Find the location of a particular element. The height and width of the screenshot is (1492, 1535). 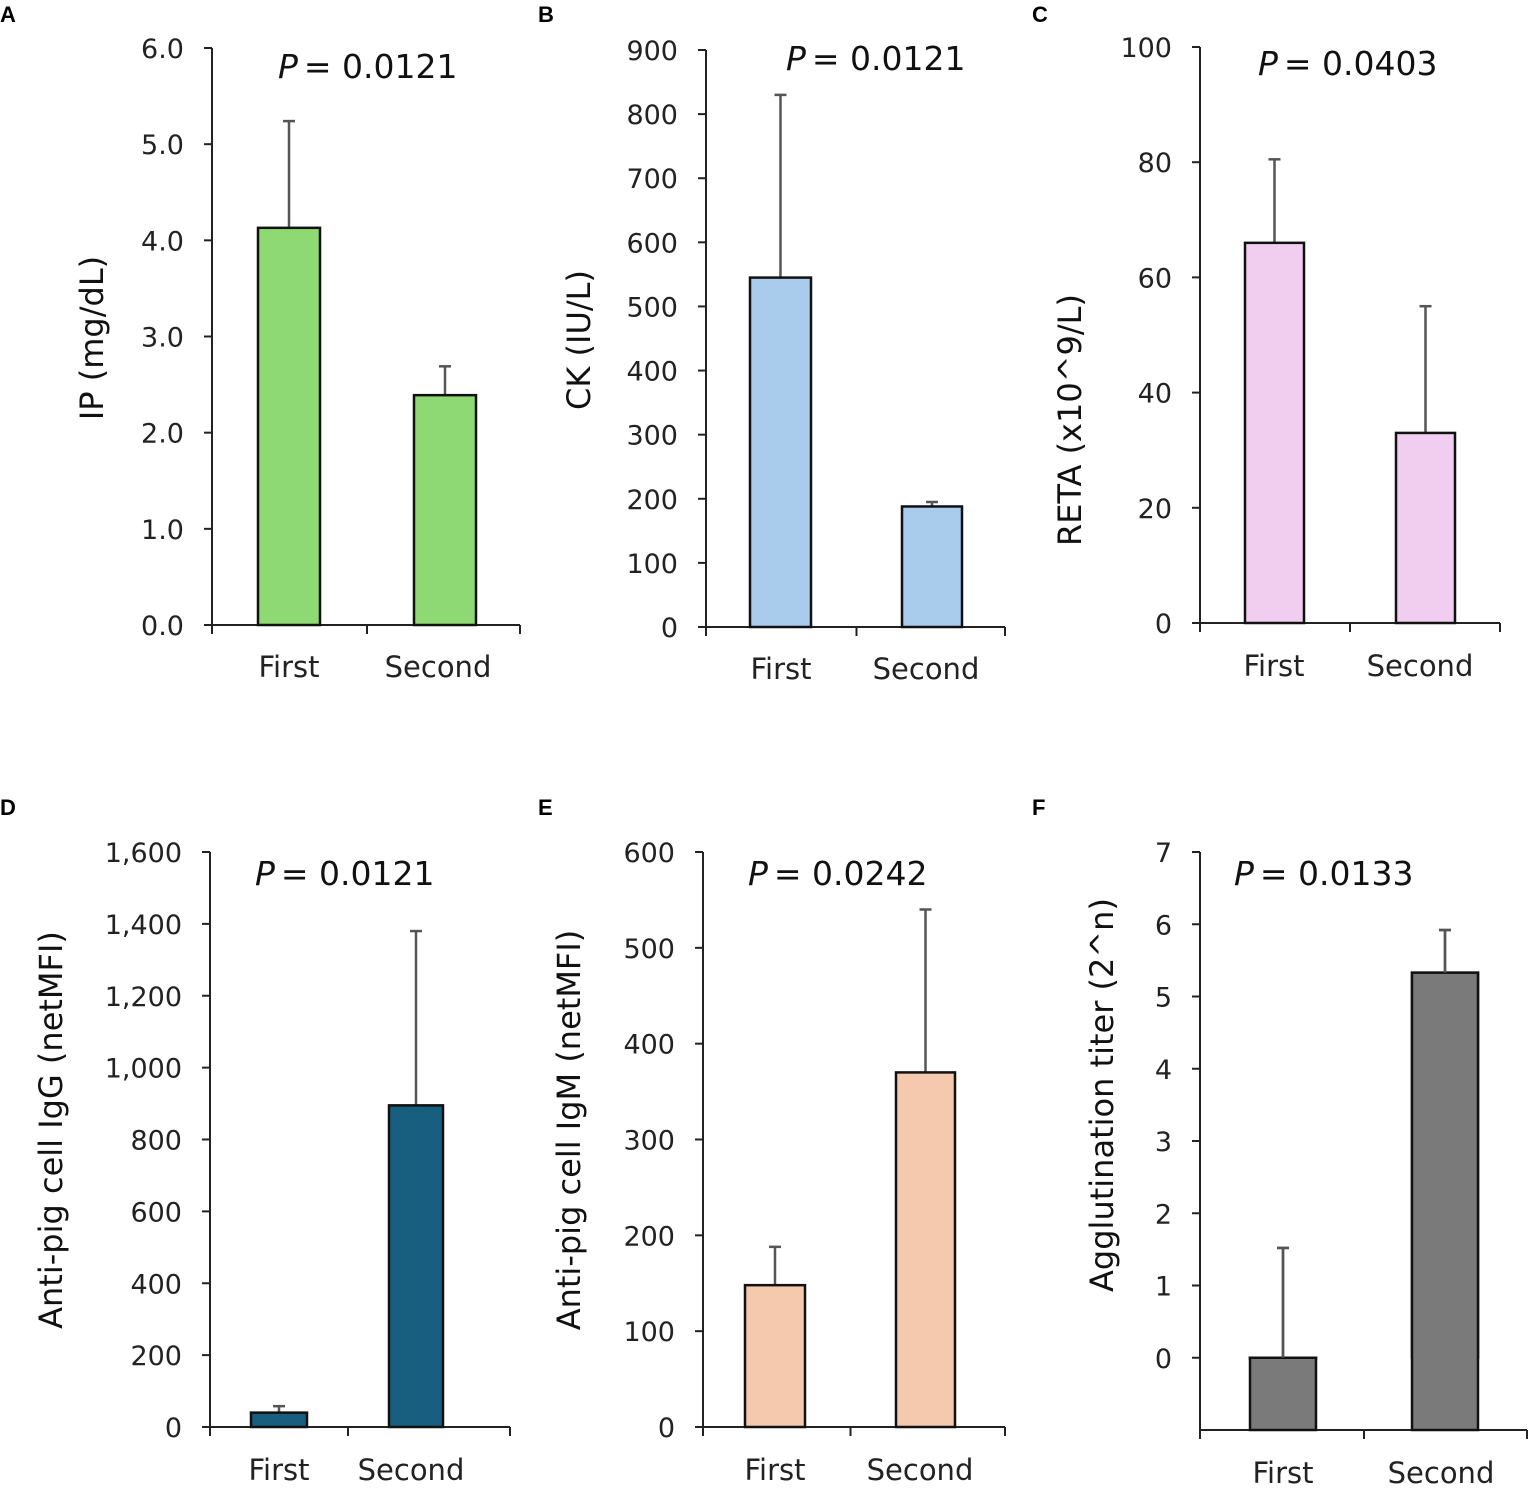

panel-letter: B is located at coordinates (546, 14).